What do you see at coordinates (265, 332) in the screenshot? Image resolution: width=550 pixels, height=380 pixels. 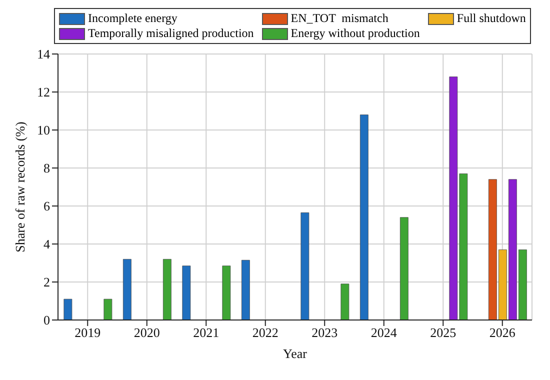 I see `x-tick-label: 2022` at bounding box center [265, 332].